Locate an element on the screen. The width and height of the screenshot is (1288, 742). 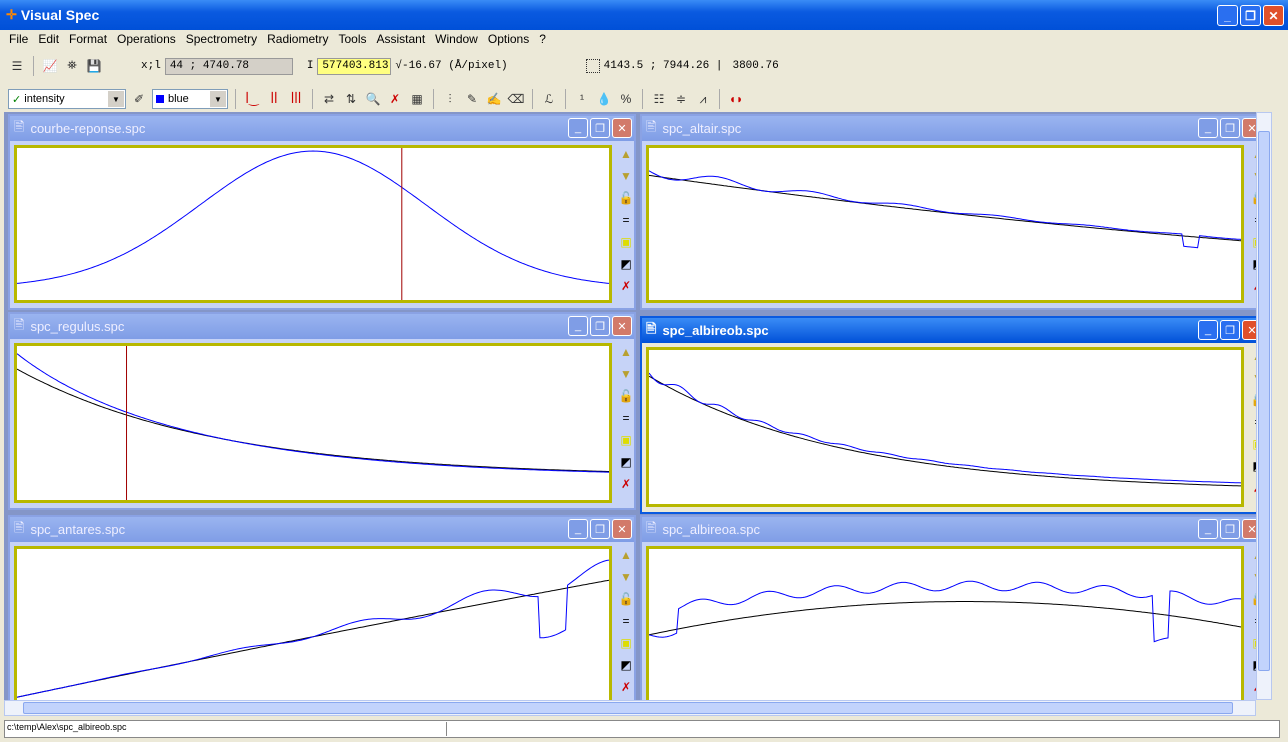
spectrum-window: 🖹 spc_regulus.spc _ ❐ ✕ ▲ ▼ 🔓 = ▣ ◩ ✗ is located at coordinates (322, 411).